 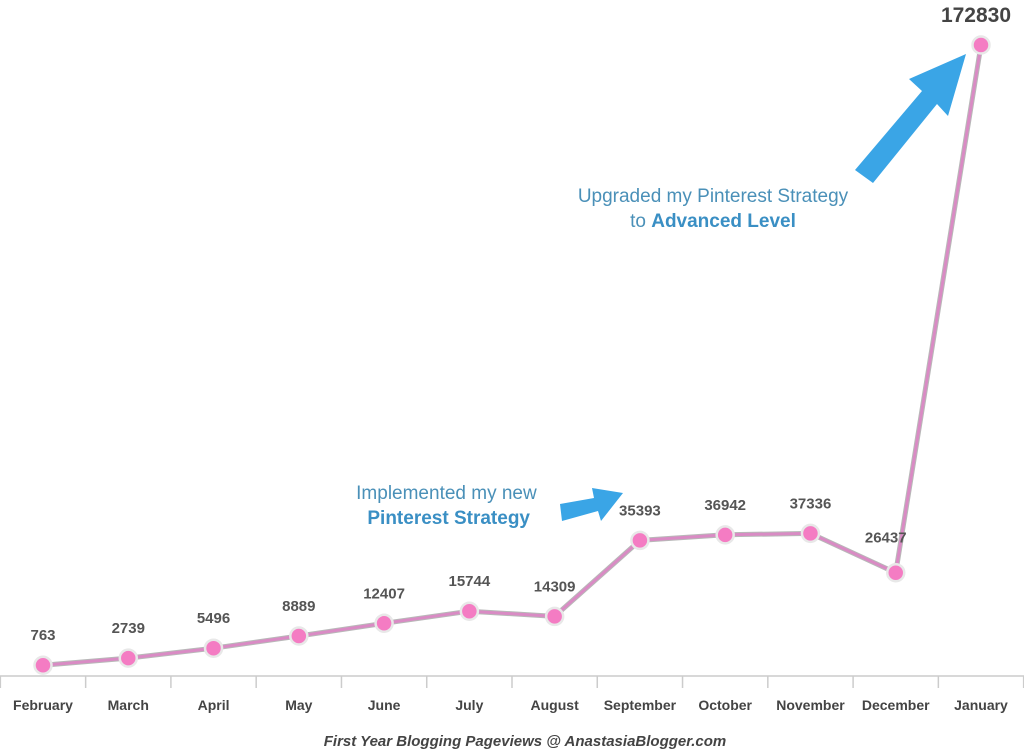 I want to click on annotation-2-bold: Advanced Level, so click(x=723, y=221).